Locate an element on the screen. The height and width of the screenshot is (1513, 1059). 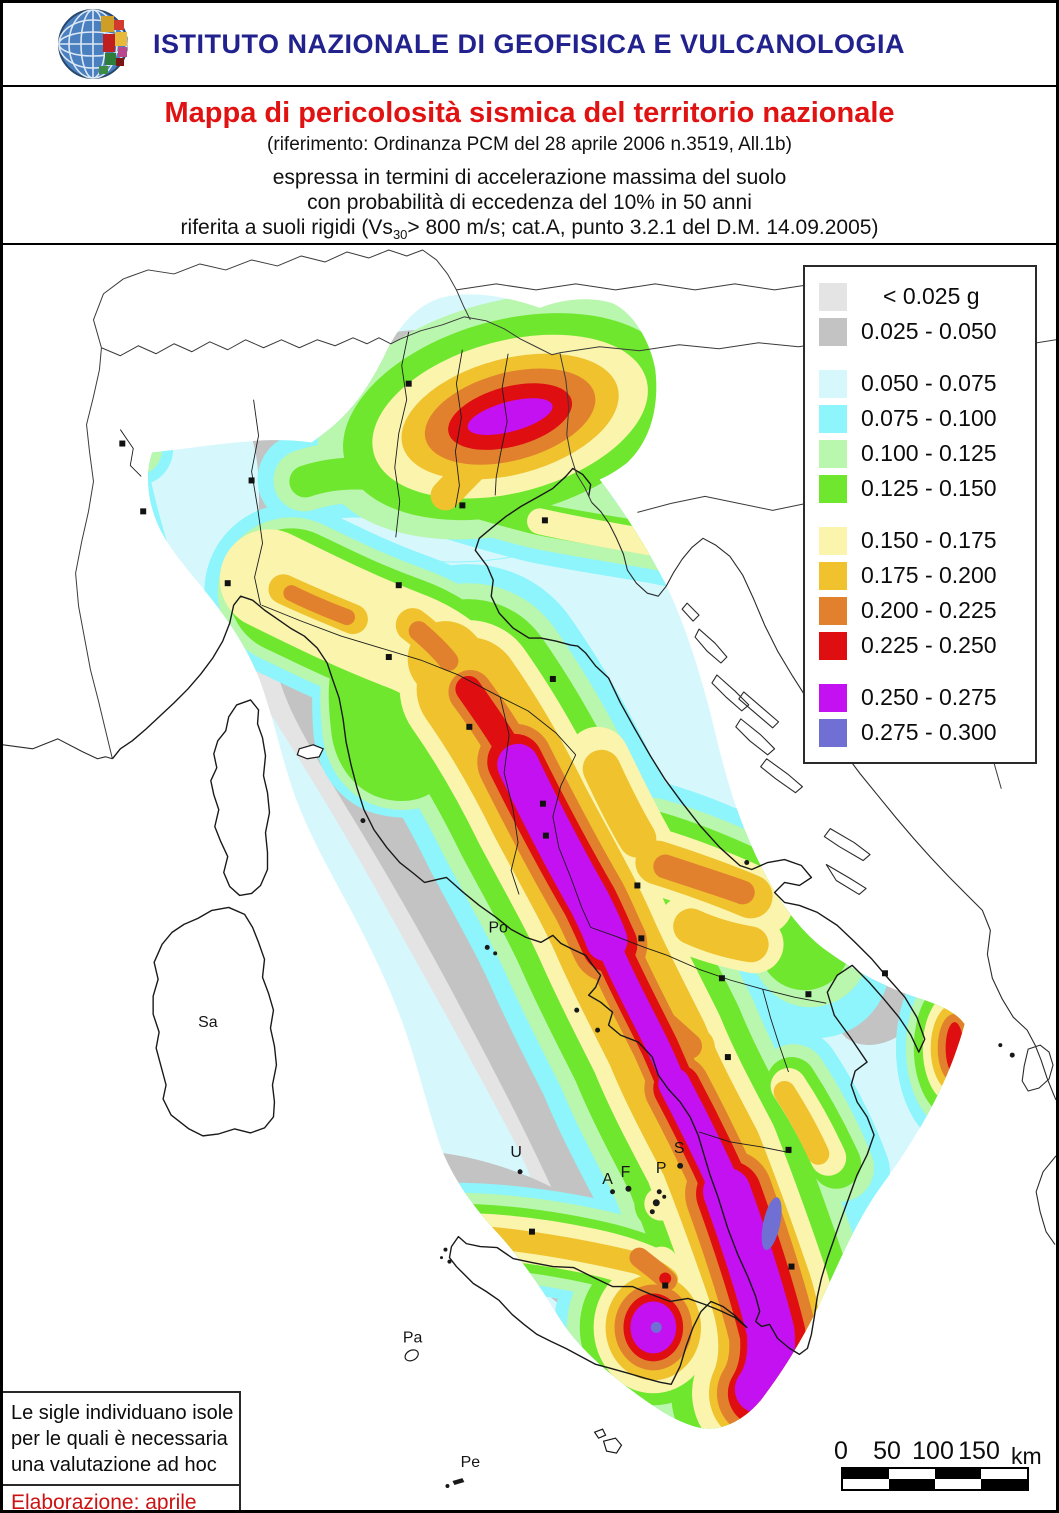
scale-tick: 100 is located at coordinates (933, 1451).